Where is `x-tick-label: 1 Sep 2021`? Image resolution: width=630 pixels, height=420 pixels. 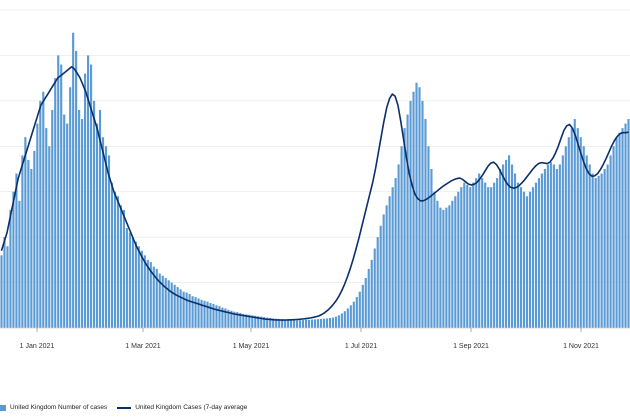 x-tick-label: 1 Sep 2021 is located at coordinates (471, 346).